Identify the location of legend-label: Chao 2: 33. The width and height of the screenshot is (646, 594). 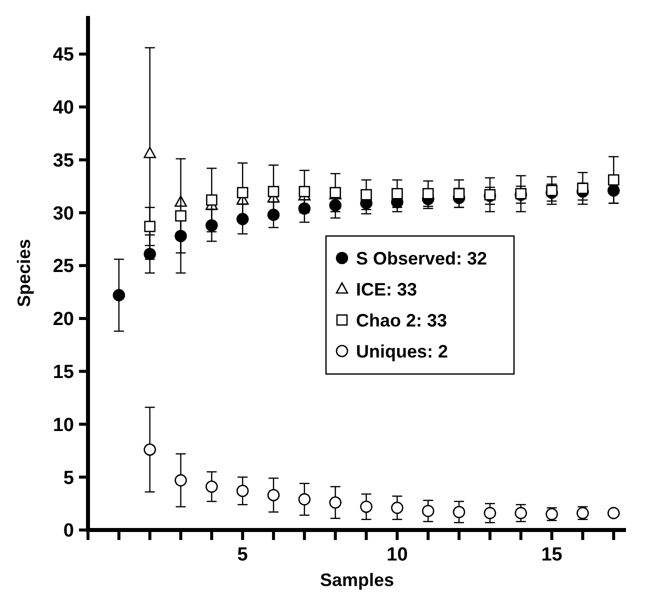
(402, 320).